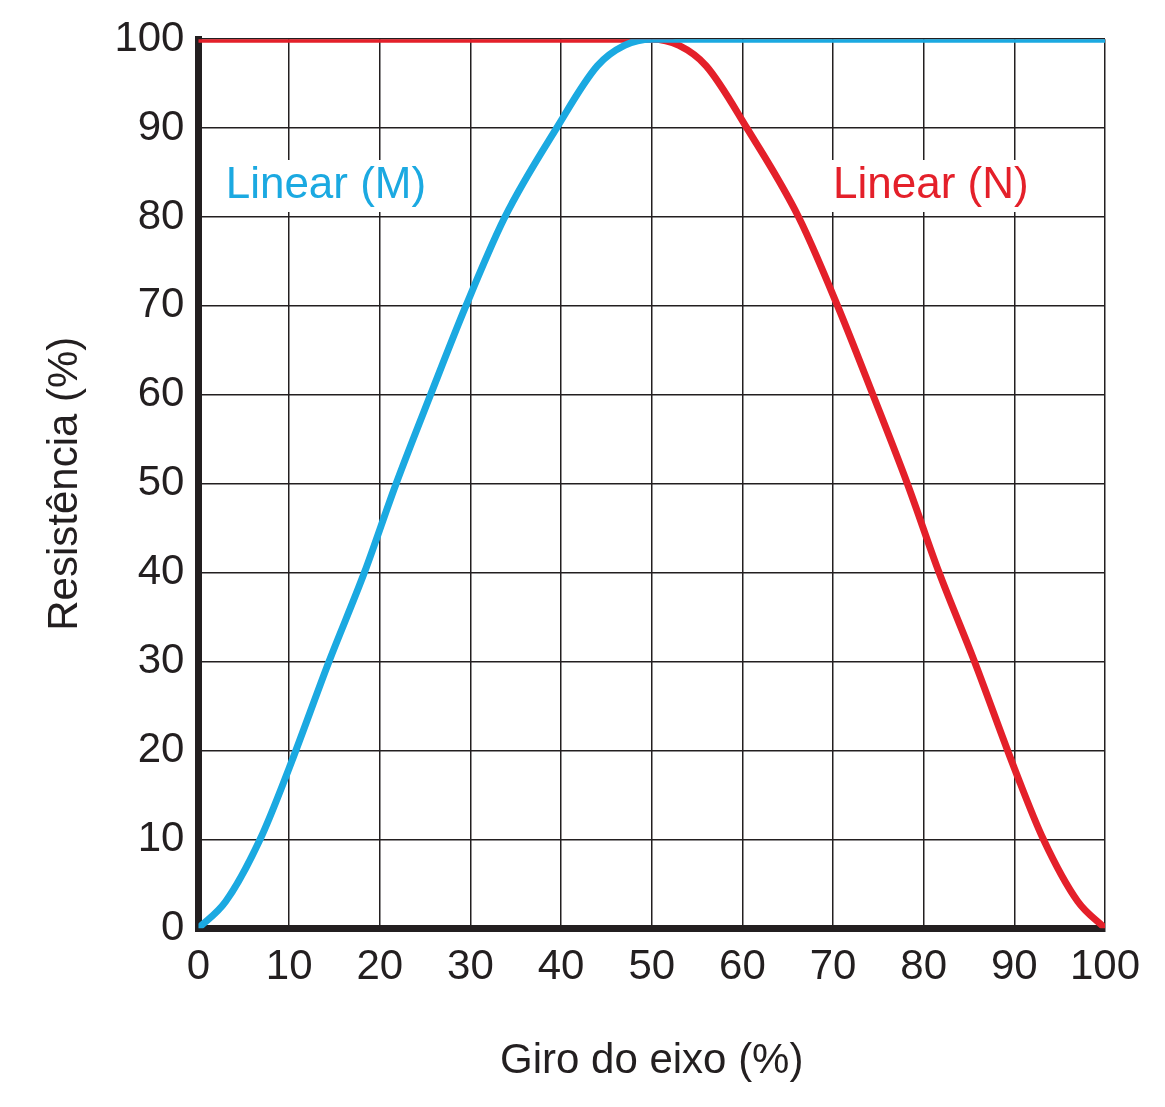 The height and width of the screenshot is (1107, 1165). Describe the element at coordinates (161, 125) in the screenshot. I see `y-tick-label: 90` at that location.